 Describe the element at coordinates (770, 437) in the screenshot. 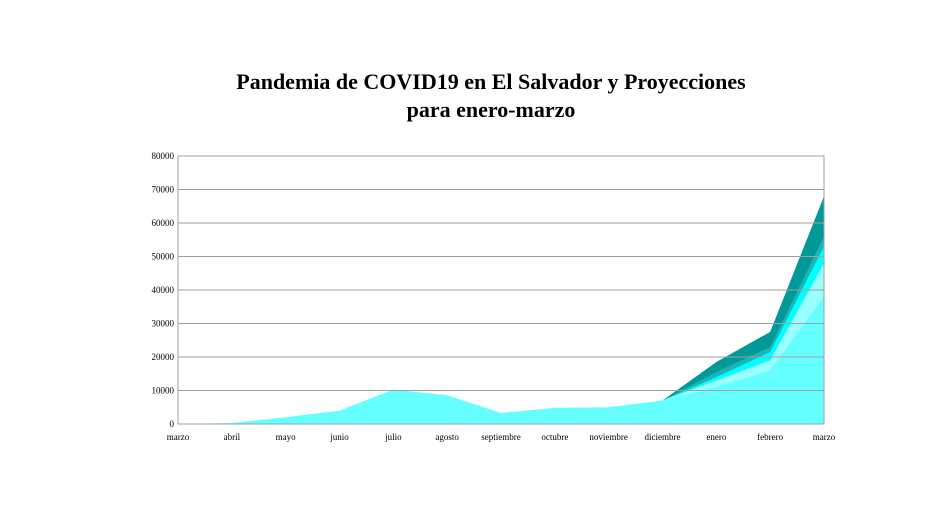

I see `x-tick-label-11: febrero` at that location.